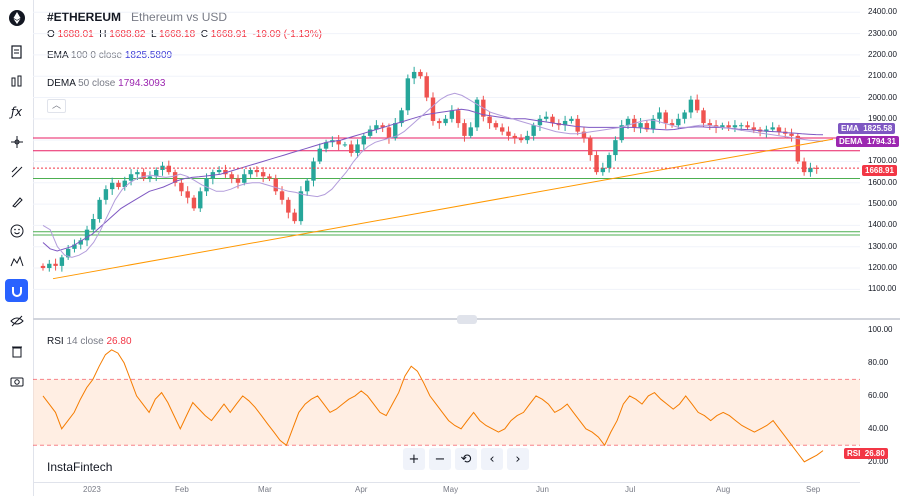 This screenshot has height=497, width=900. What do you see at coordinates (56, 106) in the screenshot?
I see `collapse-legend-button: ︿` at bounding box center [56, 106].